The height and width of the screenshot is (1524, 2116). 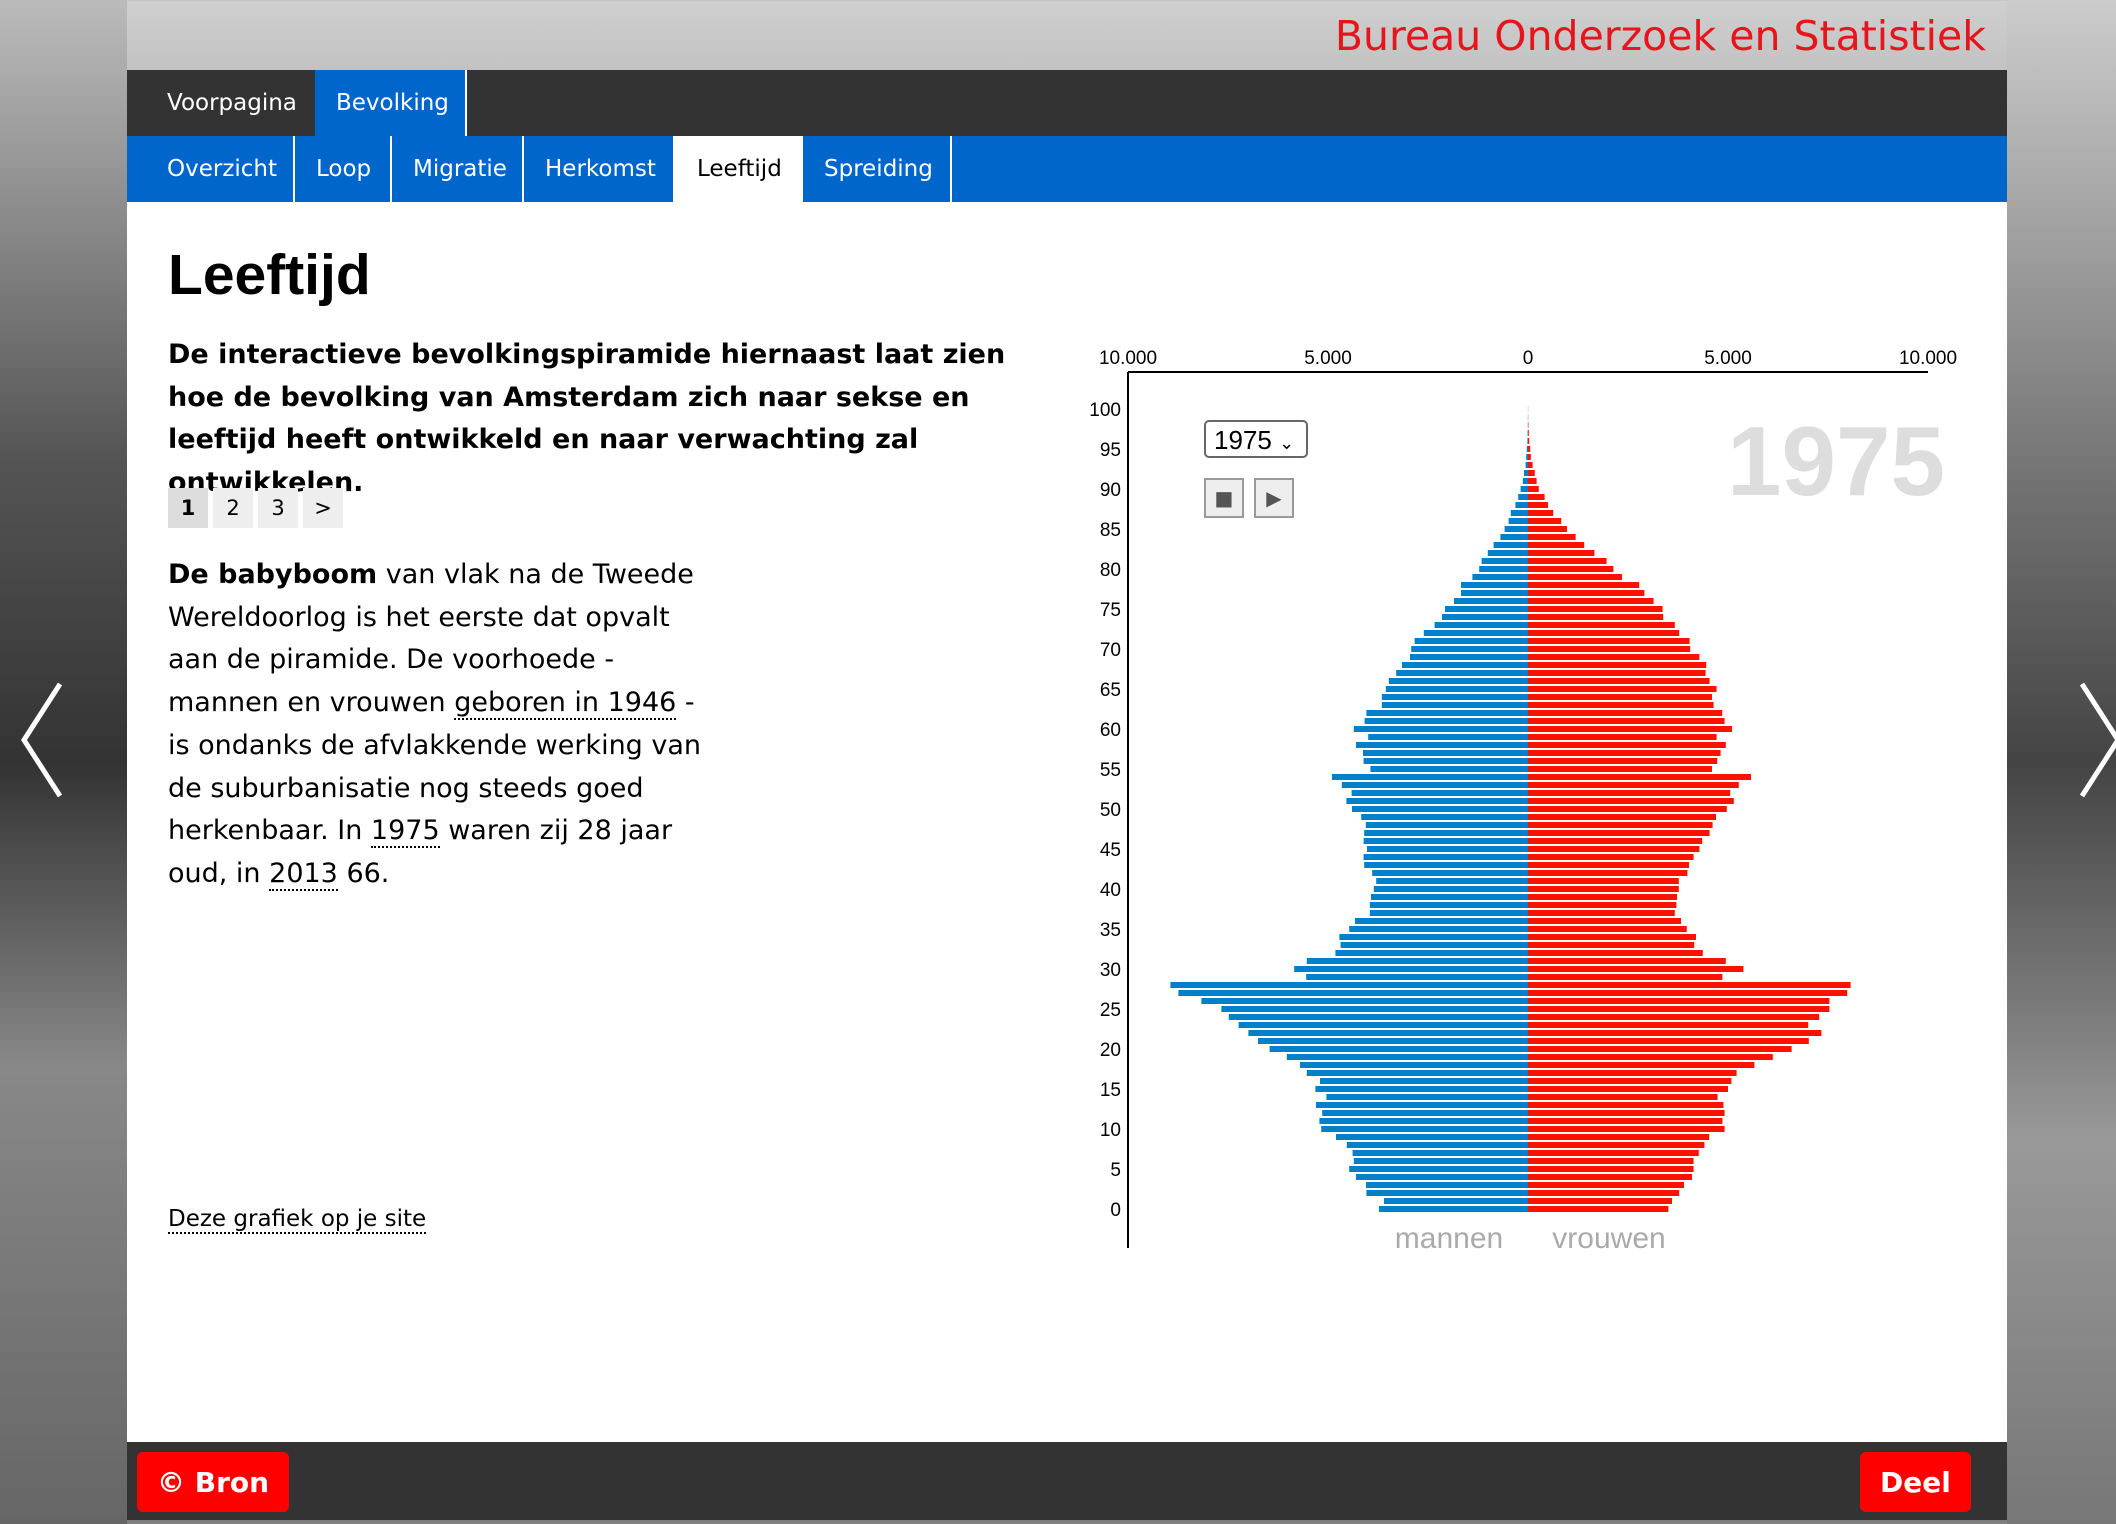 I want to click on play-button: ▶, so click(x=1274, y=498).